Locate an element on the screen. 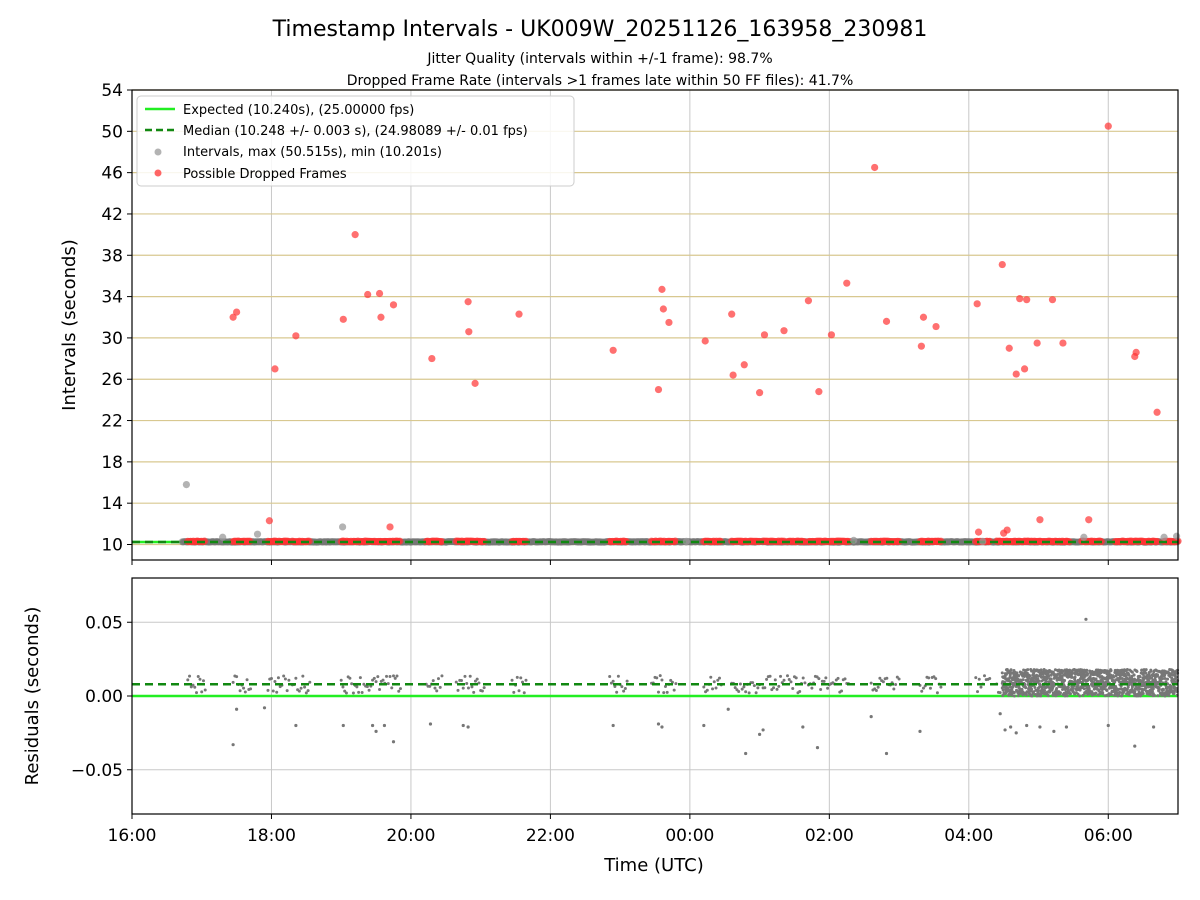  time-x-tick-label: 00:00 is located at coordinates (689, 836).